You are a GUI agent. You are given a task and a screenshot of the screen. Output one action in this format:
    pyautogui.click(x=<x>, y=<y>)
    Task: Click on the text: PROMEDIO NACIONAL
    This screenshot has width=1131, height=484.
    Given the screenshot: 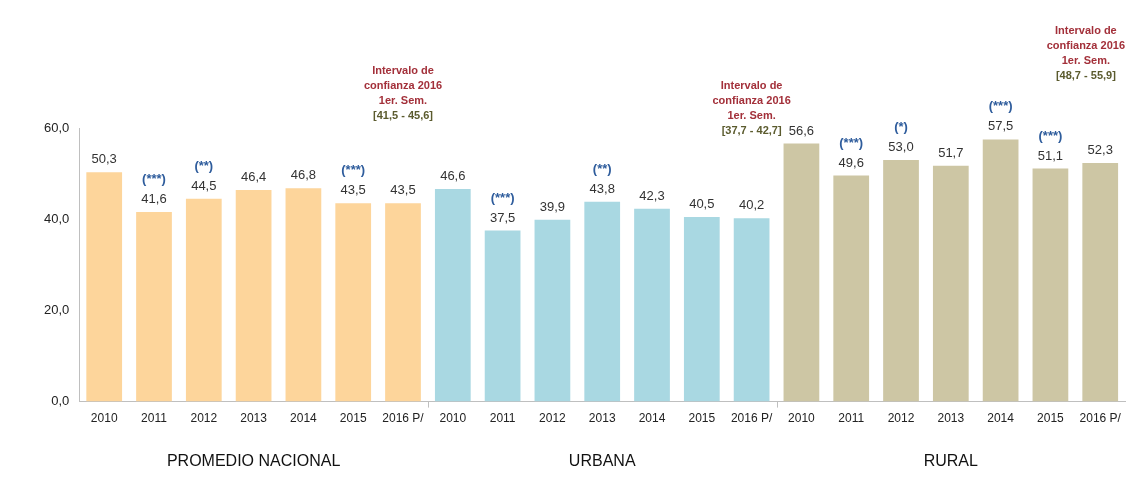 What is the action you would take?
    pyautogui.click(x=253, y=460)
    